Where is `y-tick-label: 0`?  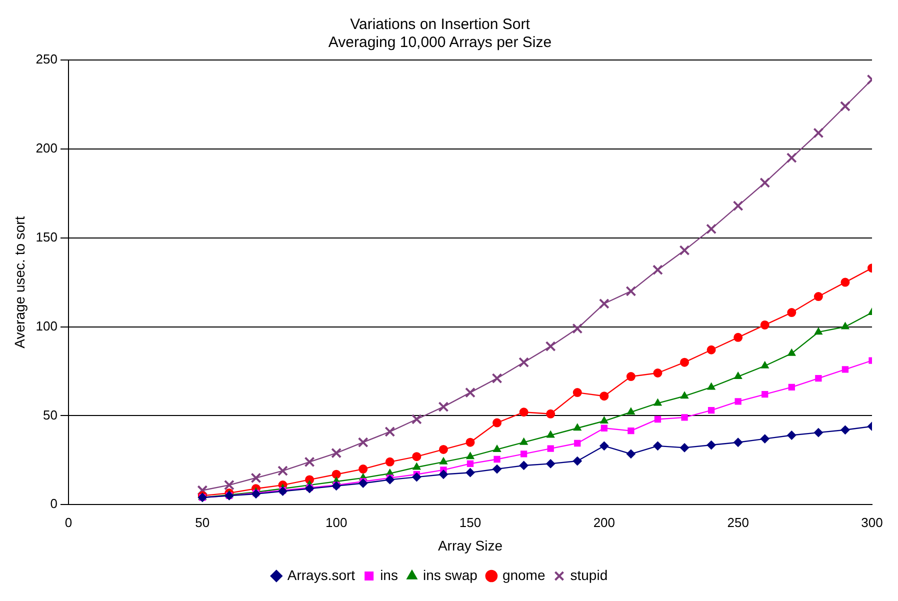
y-tick-label: 0 is located at coordinates (54, 504).